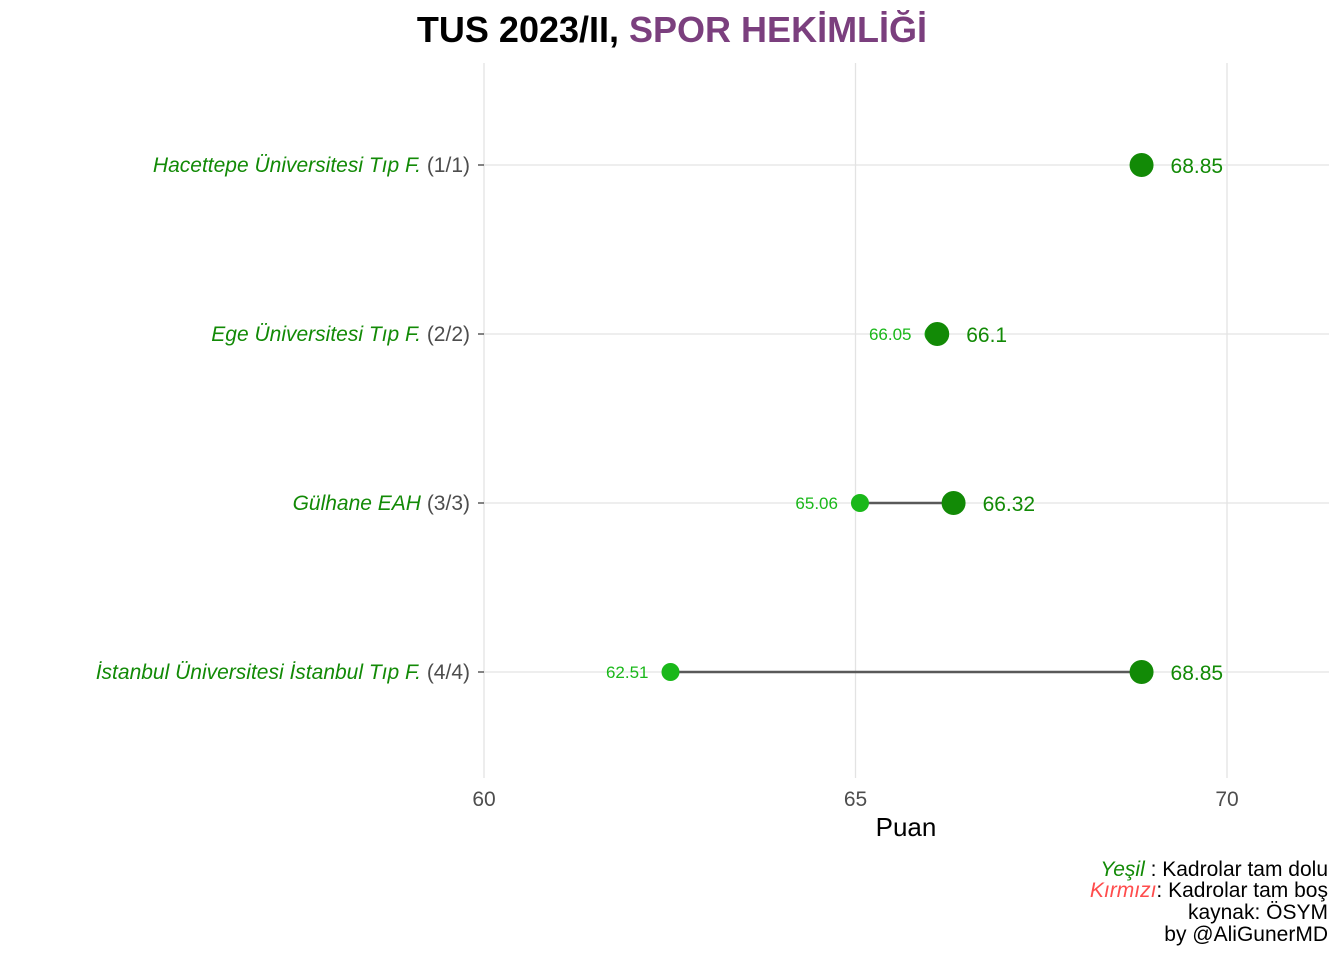 The width and height of the screenshot is (1344, 960). I want to click on category-name: Gülhane EAH, so click(357, 503).